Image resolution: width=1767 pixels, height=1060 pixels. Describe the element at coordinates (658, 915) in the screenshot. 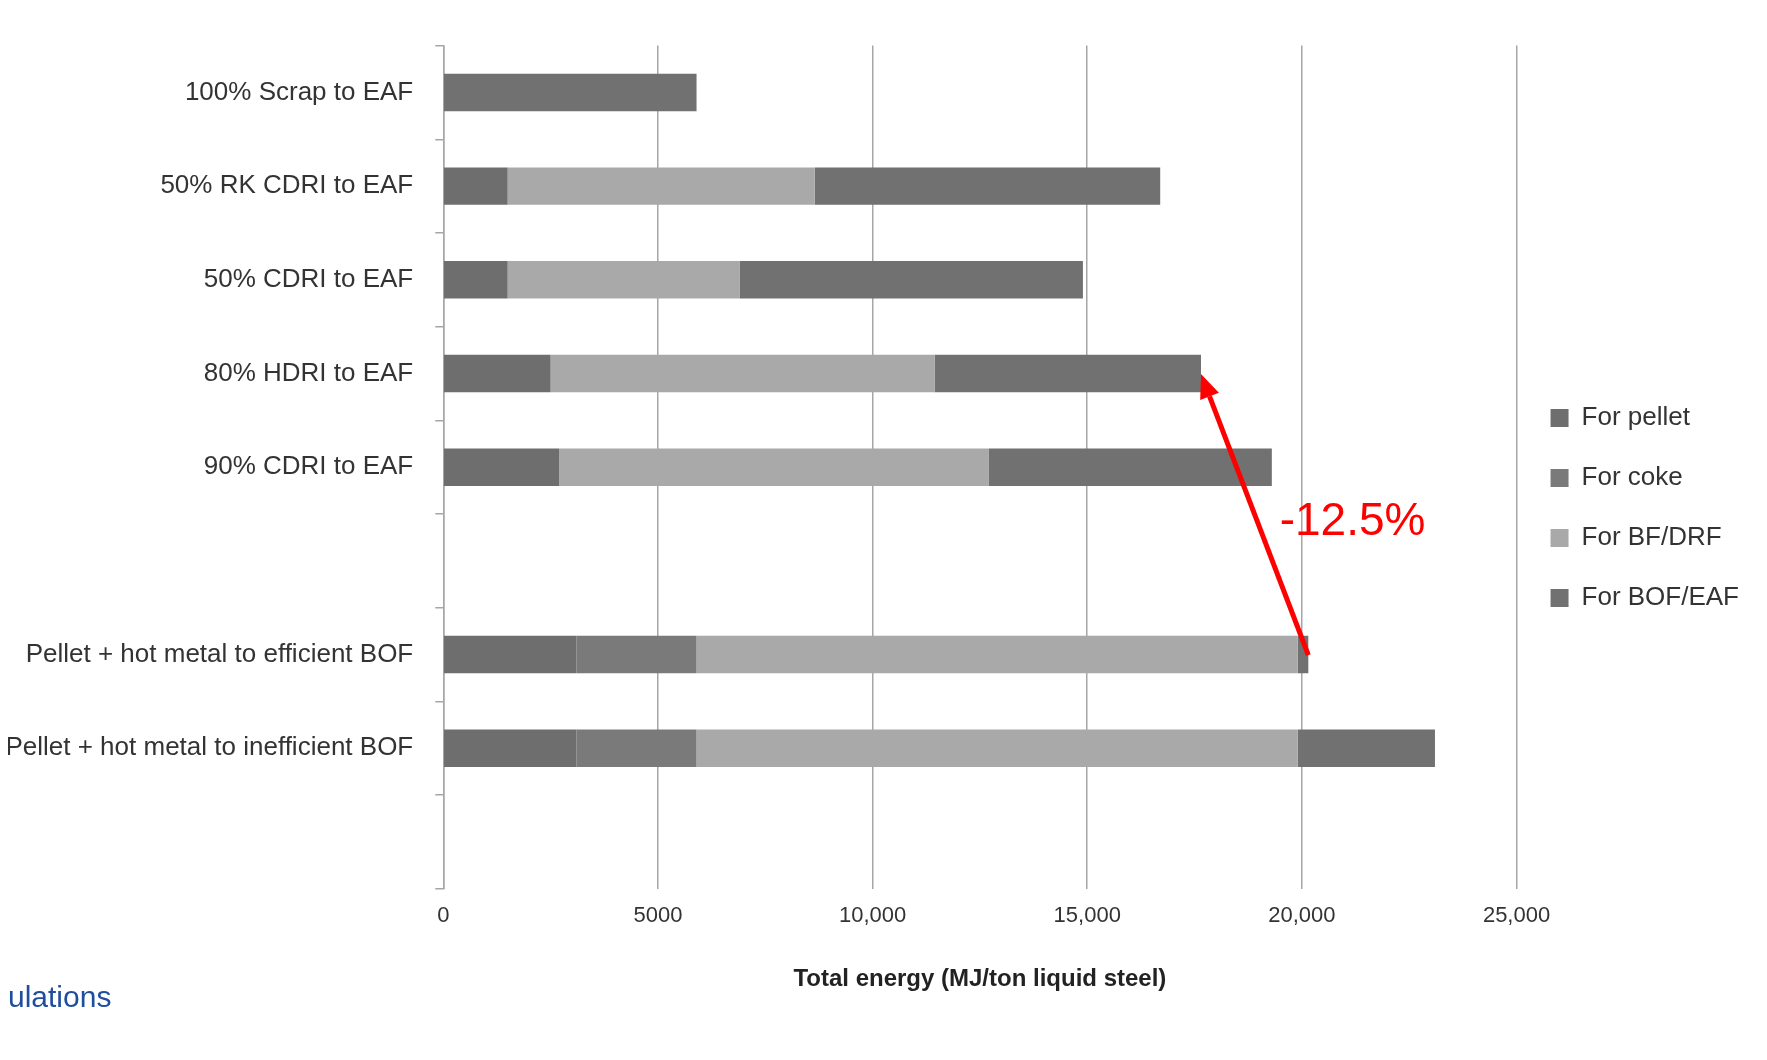

I see `x-tick-label: 5000` at that location.